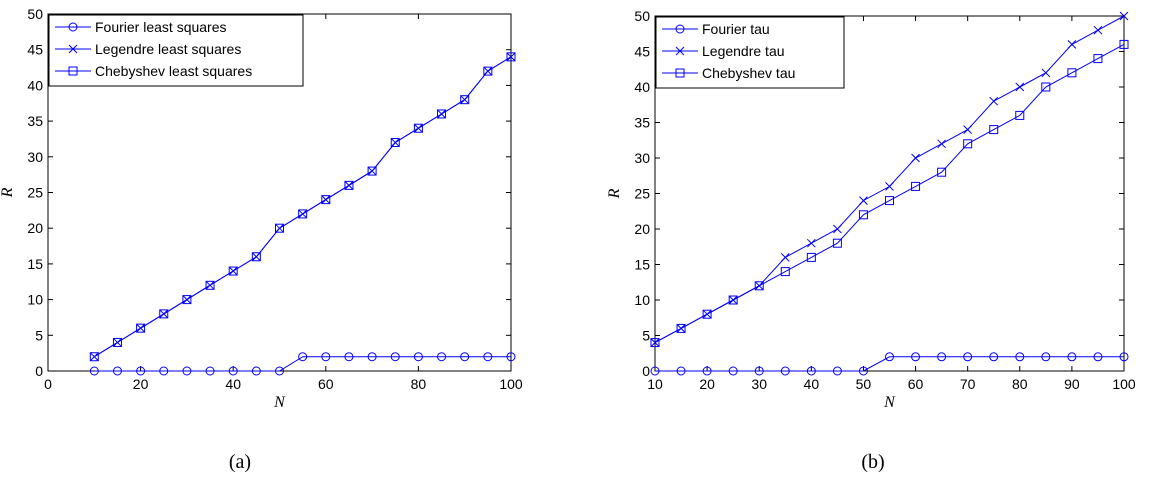 The width and height of the screenshot is (1152, 498). What do you see at coordinates (1072, 384) in the screenshot?
I see `x-tick-label: 90` at bounding box center [1072, 384].